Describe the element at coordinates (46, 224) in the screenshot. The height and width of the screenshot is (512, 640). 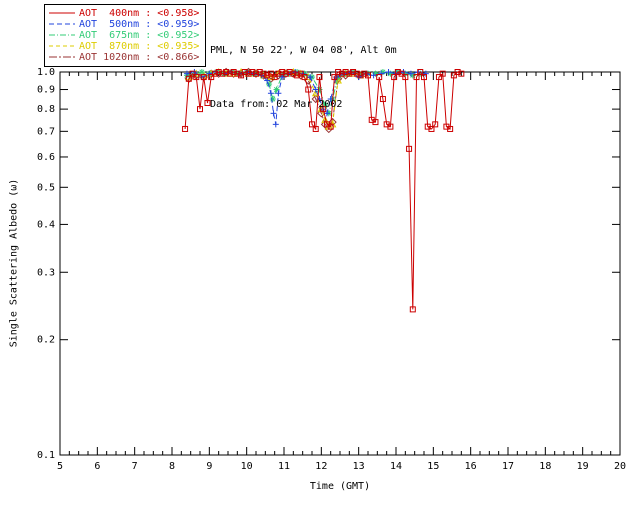
I see `y-tick-label: 0.4` at that location.